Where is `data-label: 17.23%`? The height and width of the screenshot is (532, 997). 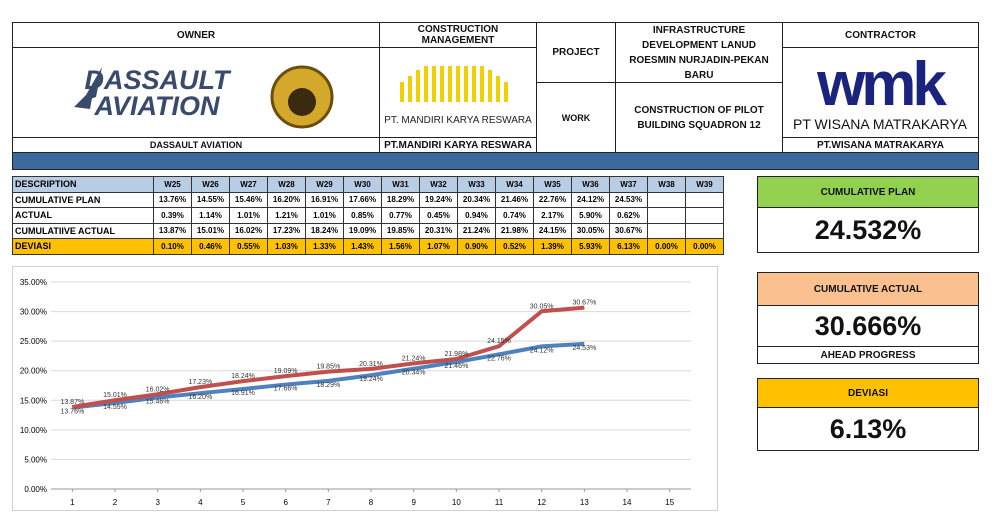 data-label: 17.23% is located at coordinates (200, 382).